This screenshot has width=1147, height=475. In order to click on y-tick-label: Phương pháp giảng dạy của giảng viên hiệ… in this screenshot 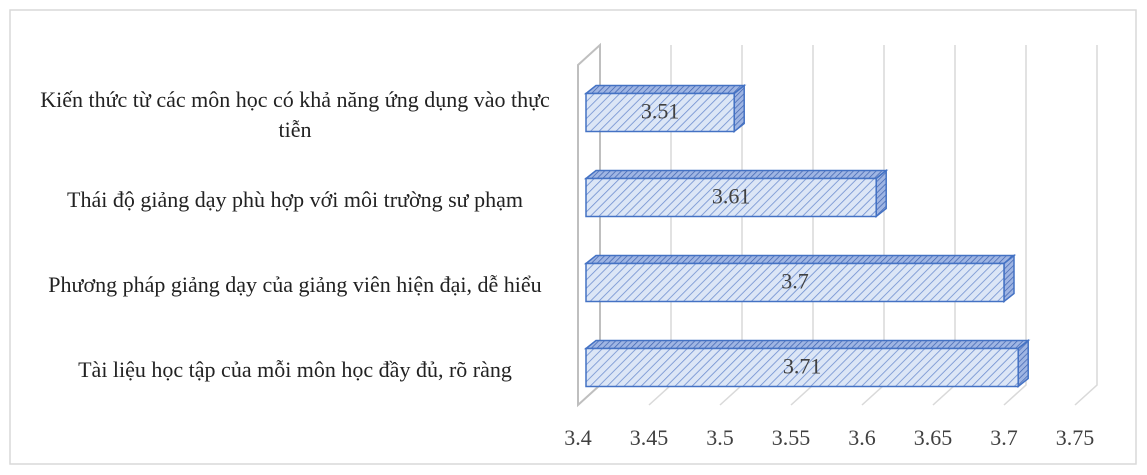, I will do `click(295, 284)`.